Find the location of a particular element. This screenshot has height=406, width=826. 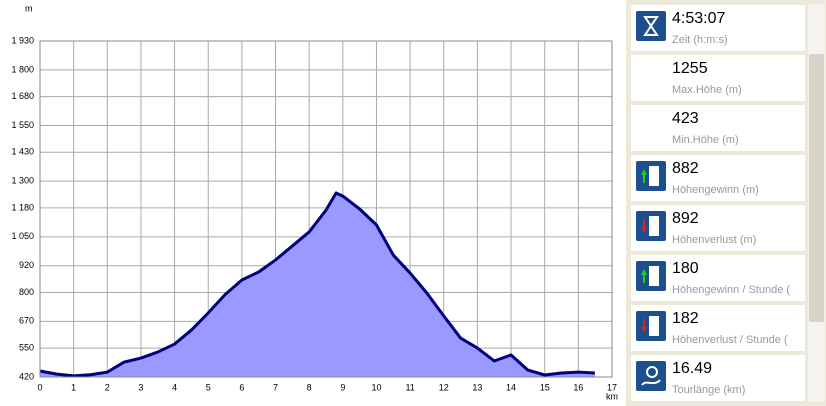

y-tick-label: 800 is located at coordinates (26, 292).